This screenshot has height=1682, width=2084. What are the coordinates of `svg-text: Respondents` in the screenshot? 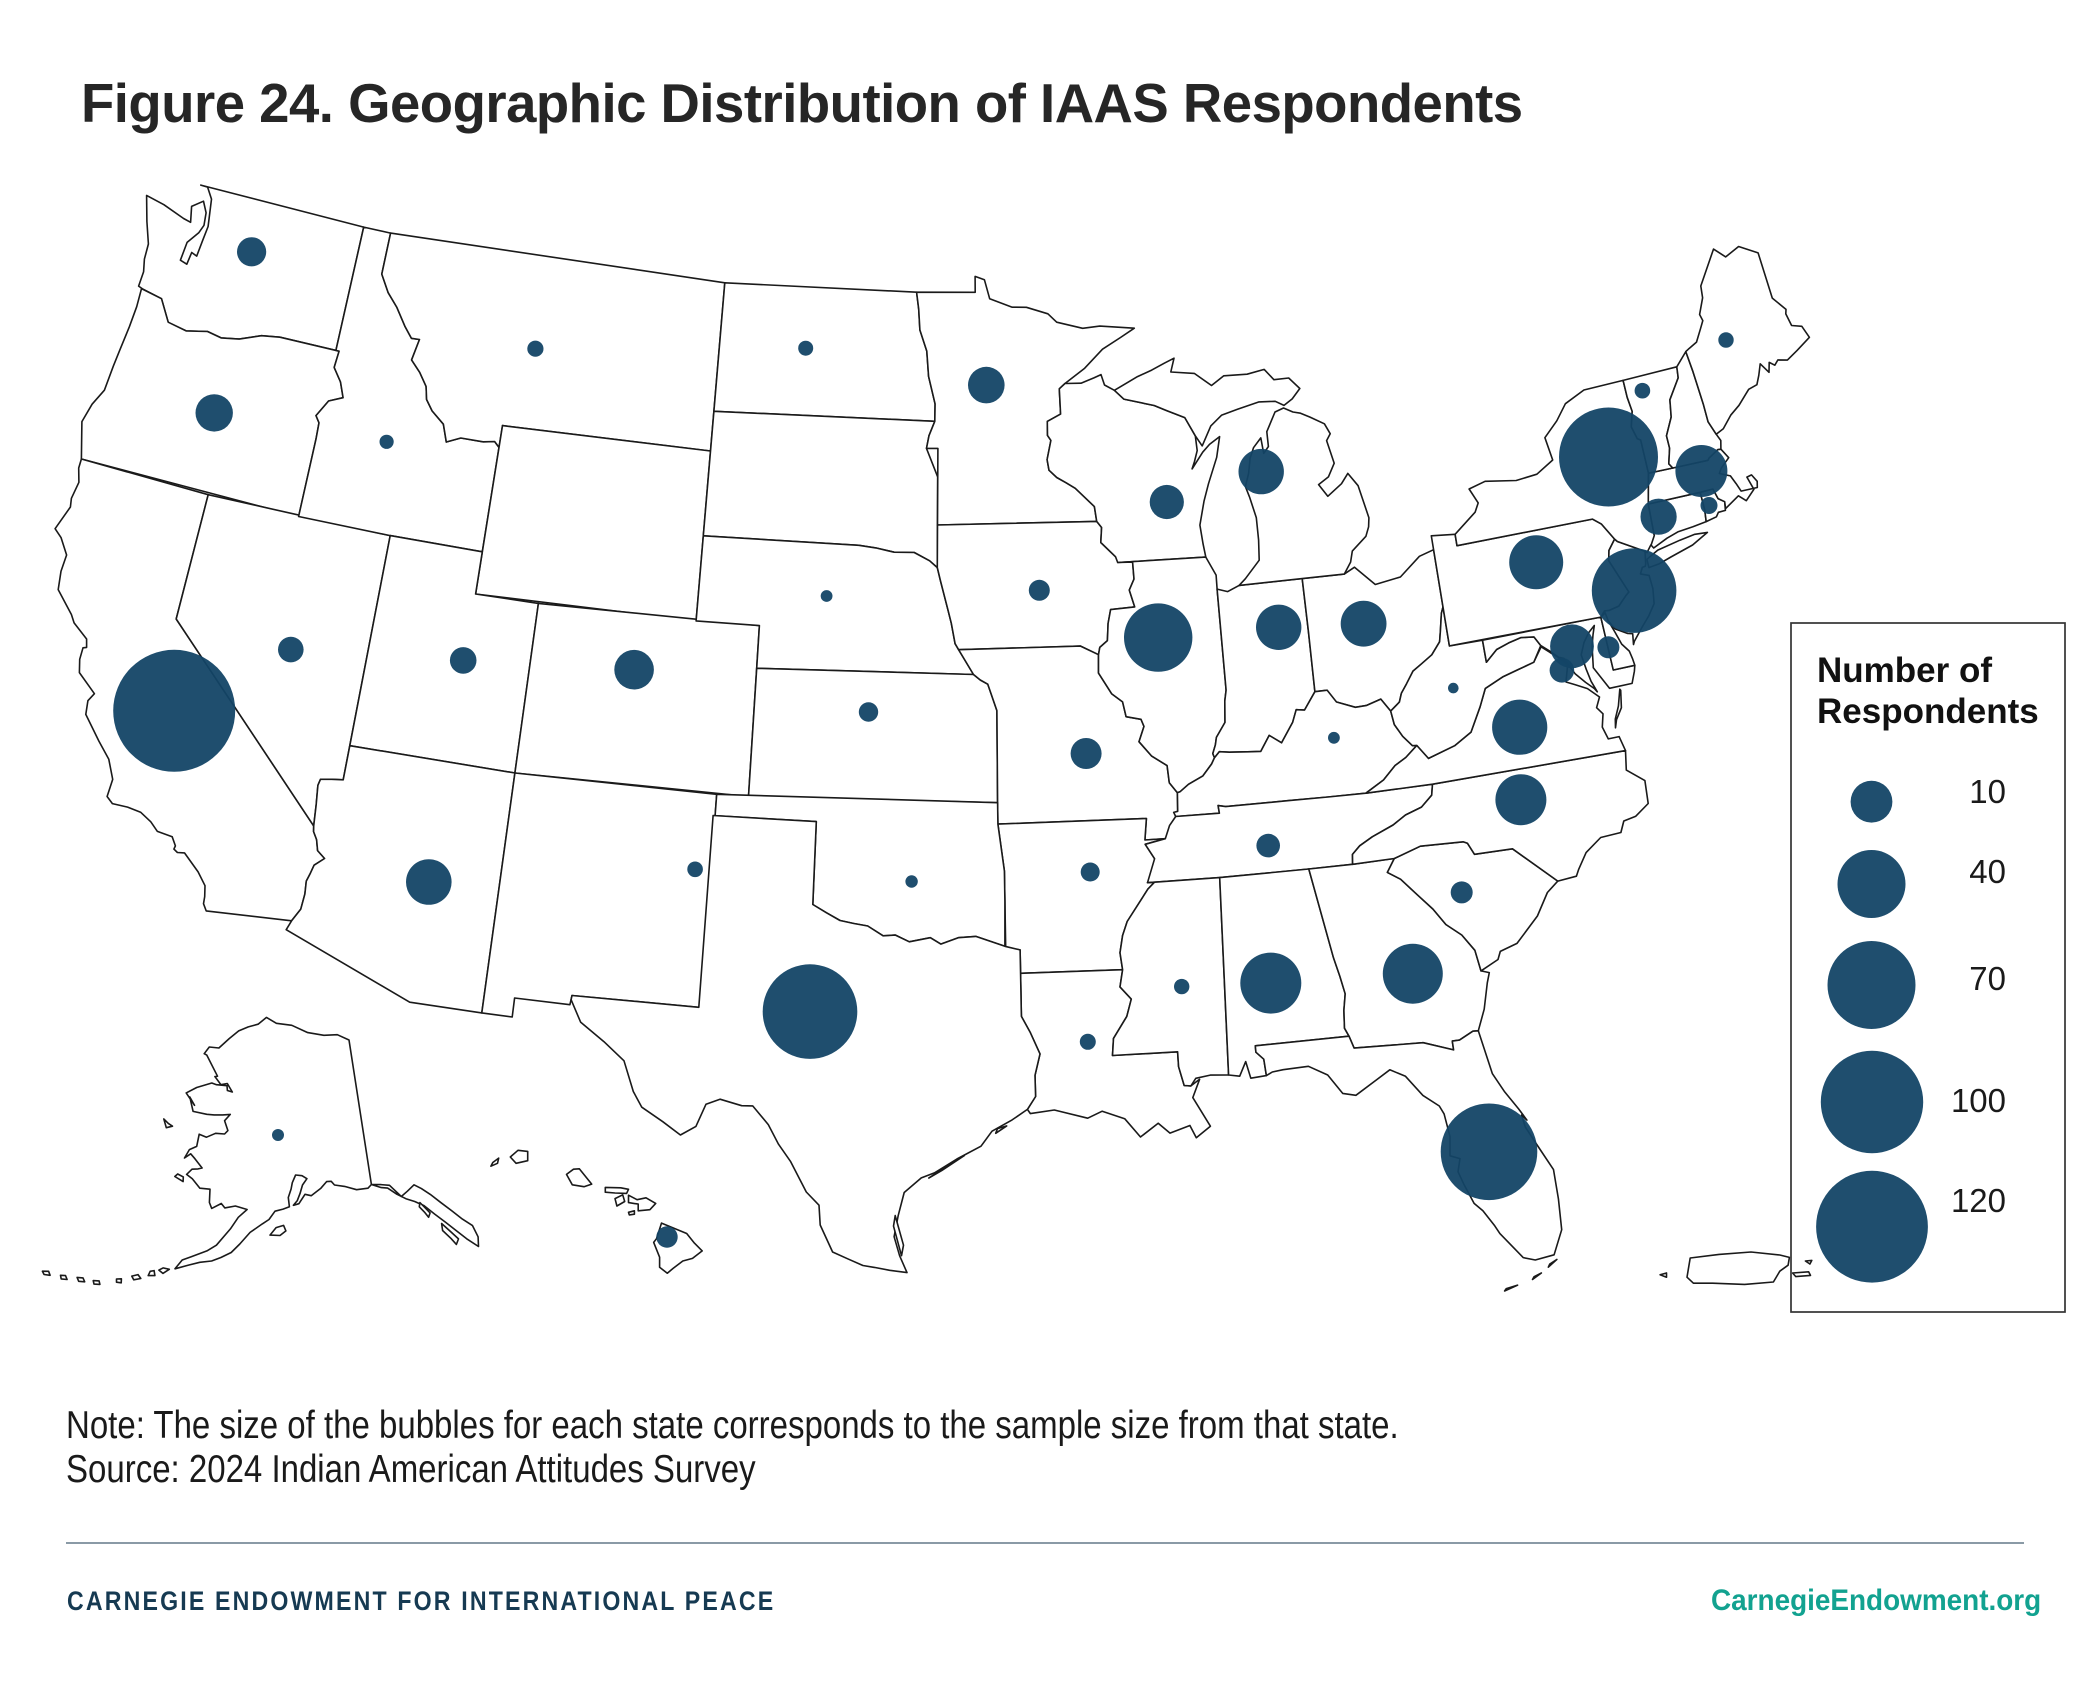 It's located at (1928, 711).